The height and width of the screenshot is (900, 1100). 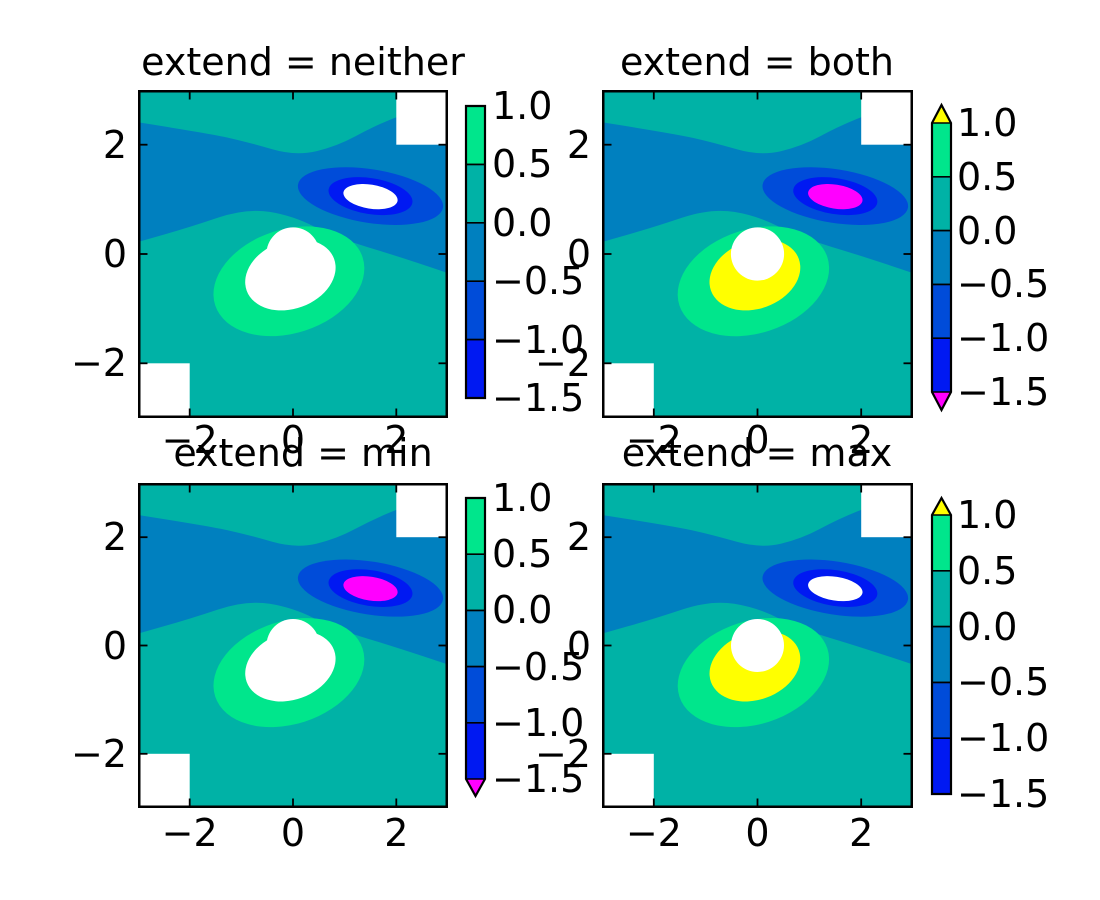 I want to click on panel-title-max: extend = max, so click(x=757, y=453).